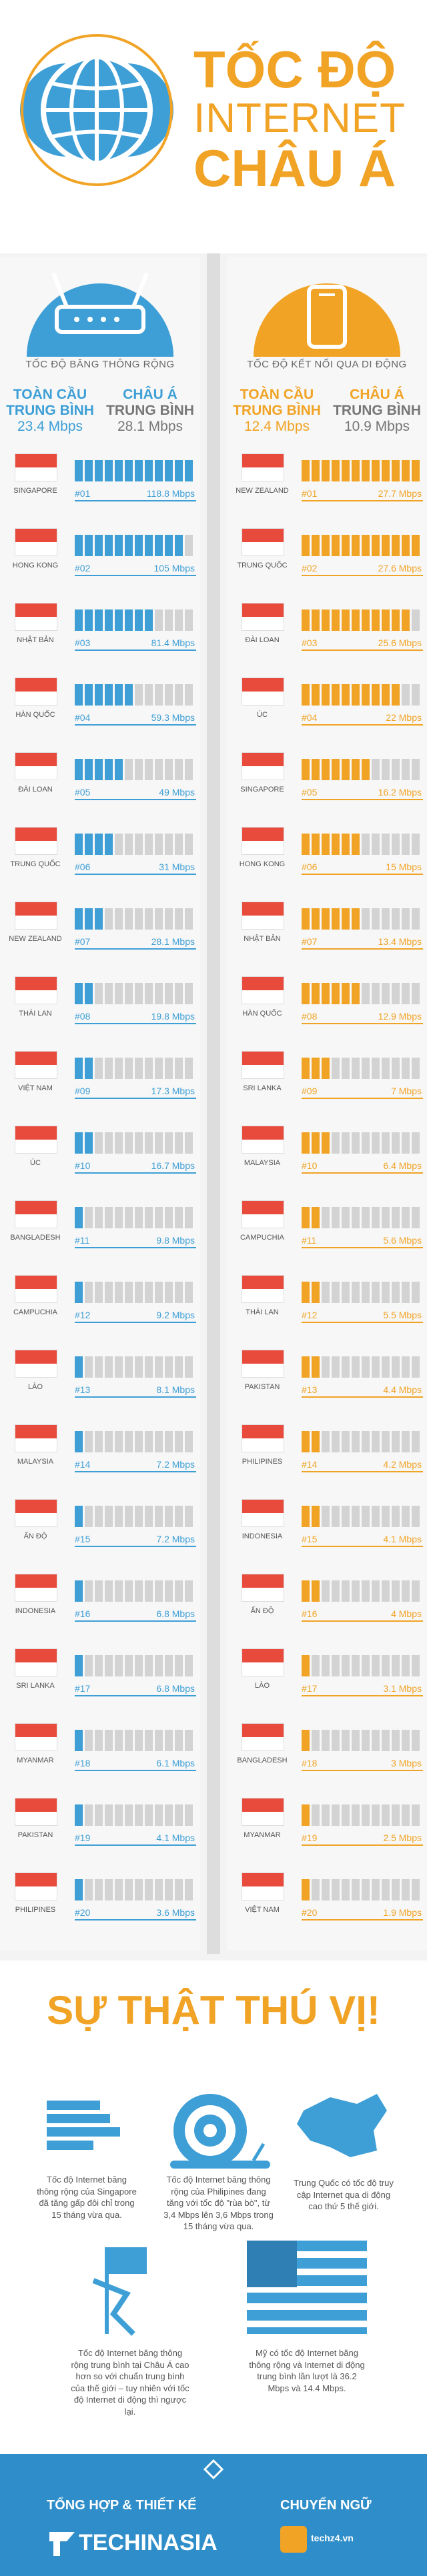 The height and width of the screenshot is (2576, 427). Describe the element at coordinates (327, 558) in the screenshot. I see `ranking-row: TRUNG QUỐC #02 27.6 Mbps` at that location.